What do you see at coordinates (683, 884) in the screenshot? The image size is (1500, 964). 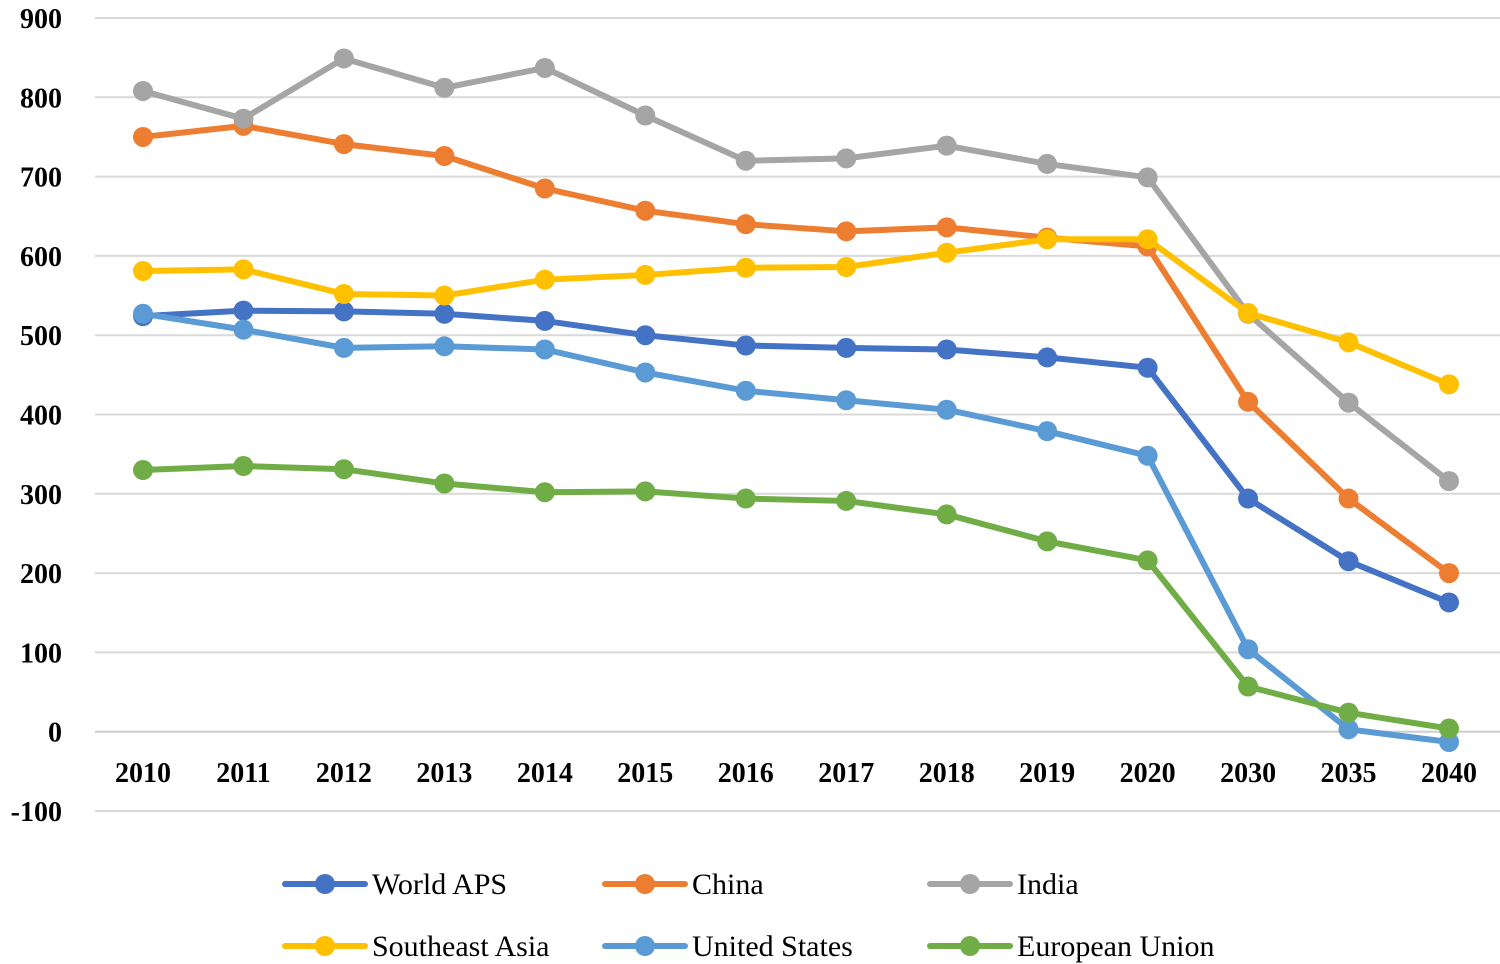 I see `legend-item: China` at bounding box center [683, 884].